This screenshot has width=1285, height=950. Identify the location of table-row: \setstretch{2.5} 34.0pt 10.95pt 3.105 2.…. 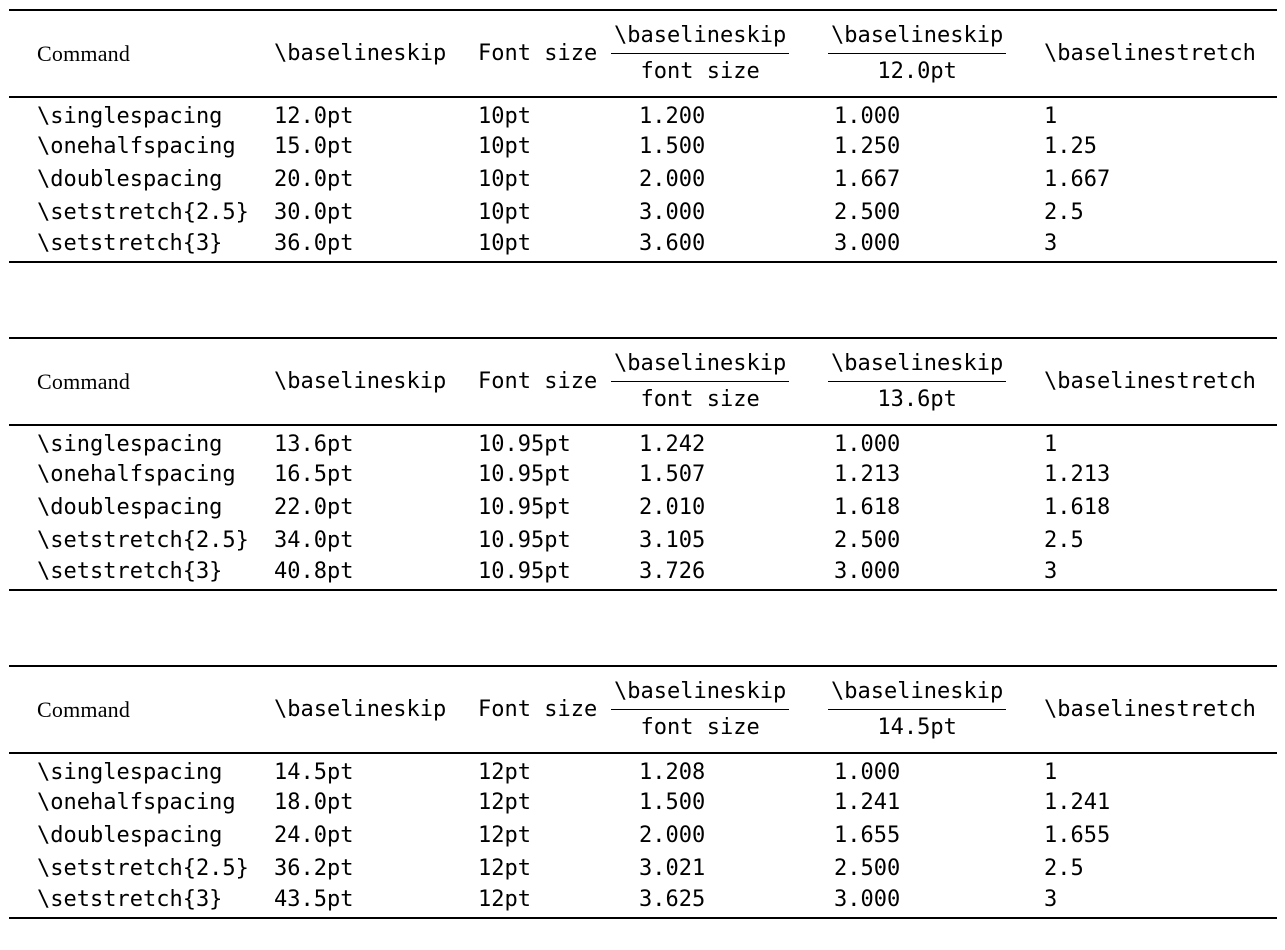
(643, 540).